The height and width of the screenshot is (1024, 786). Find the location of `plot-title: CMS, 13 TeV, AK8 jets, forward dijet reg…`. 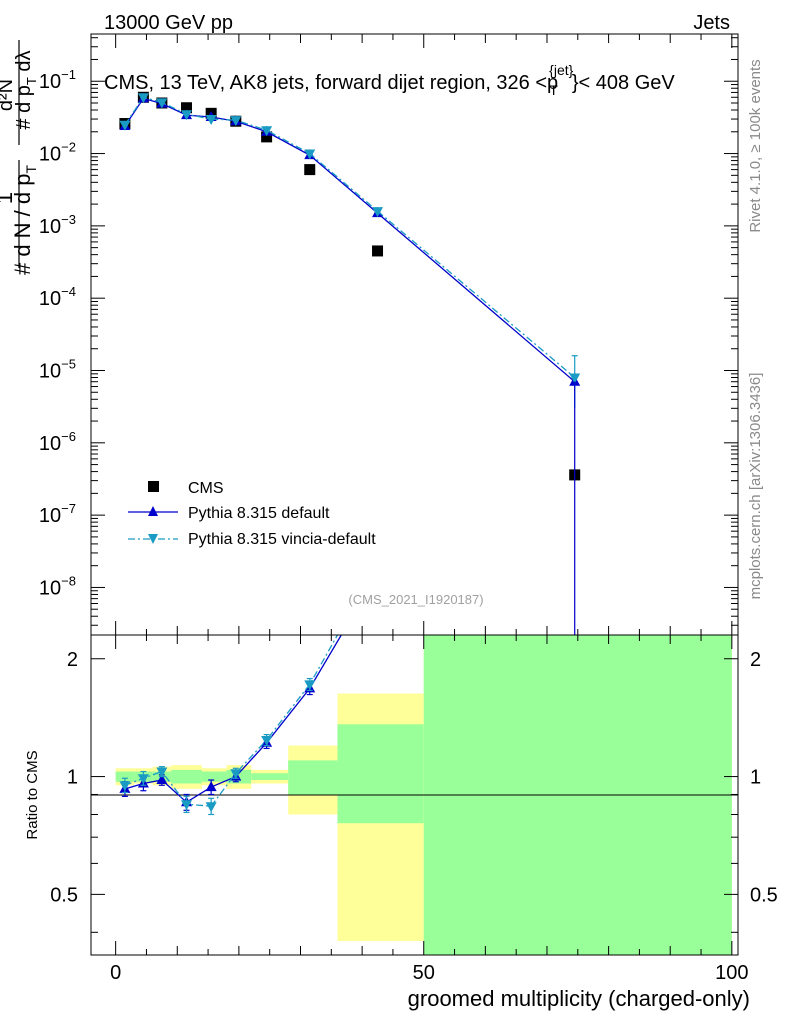

plot-title: CMS, 13 TeV, AK8 jets, forward dijet reg… is located at coordinates (389, 80).